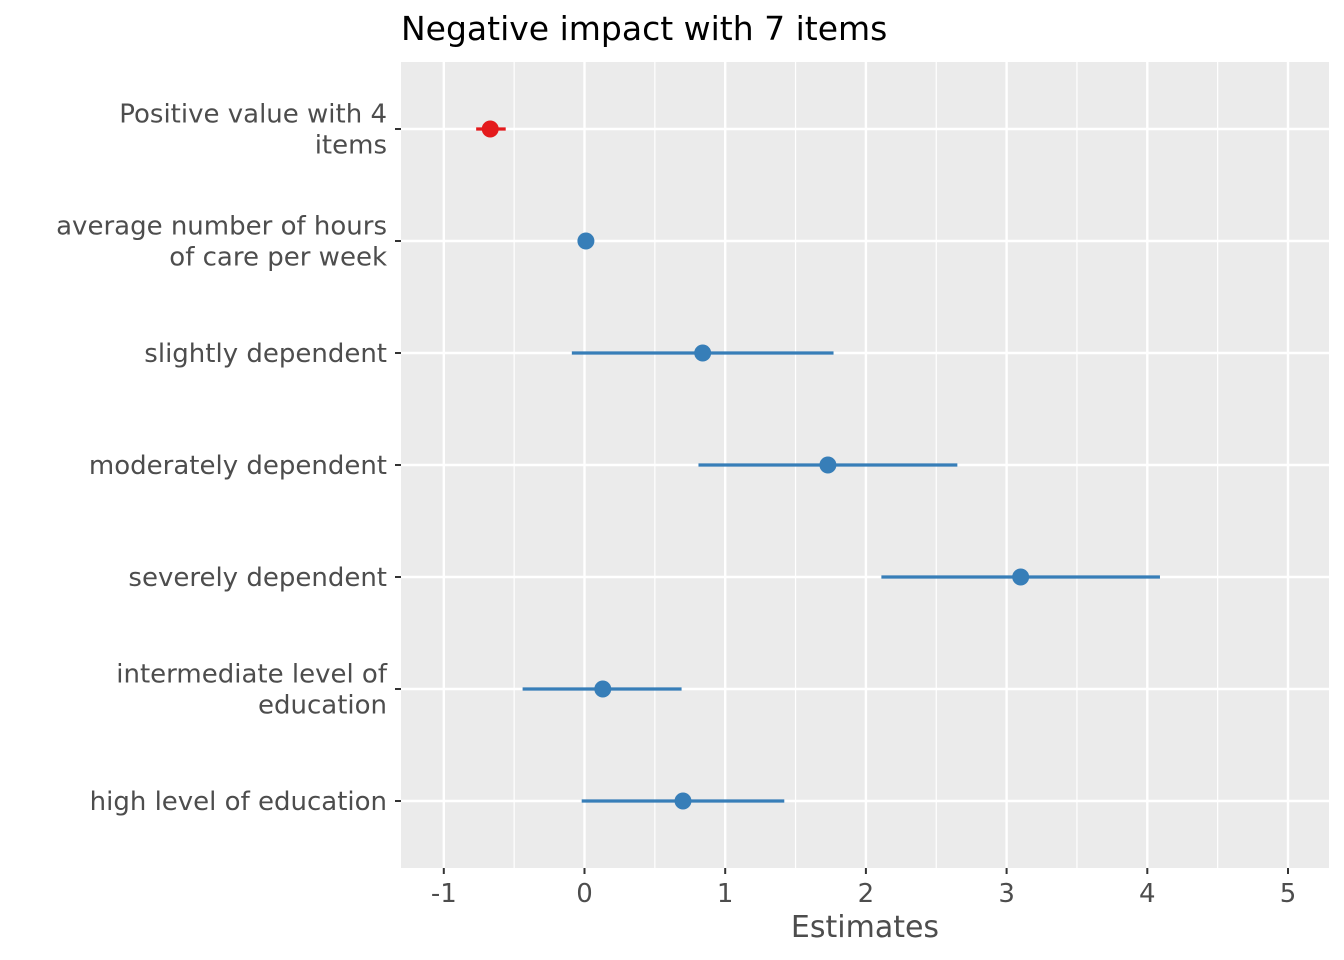 The image size is (1344, 960). Describe the element at coordinates (584, 894) in the screenshot. I see `x-tick-label: 0` at that location.